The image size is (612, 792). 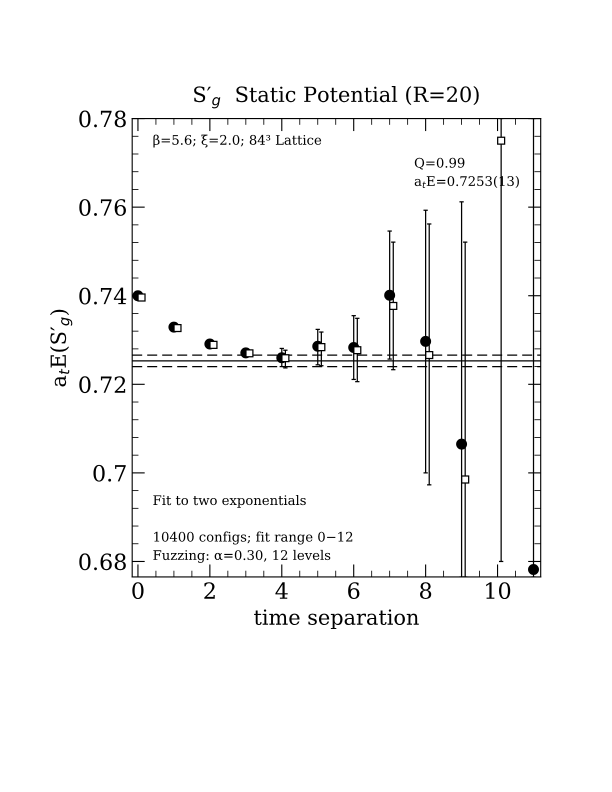 What do you see at coordinates (336, 97) in the screenshot?
I see `chart-title: S′$_{g}$ Static Potential (R=20)` at bounding box center [336, 97].